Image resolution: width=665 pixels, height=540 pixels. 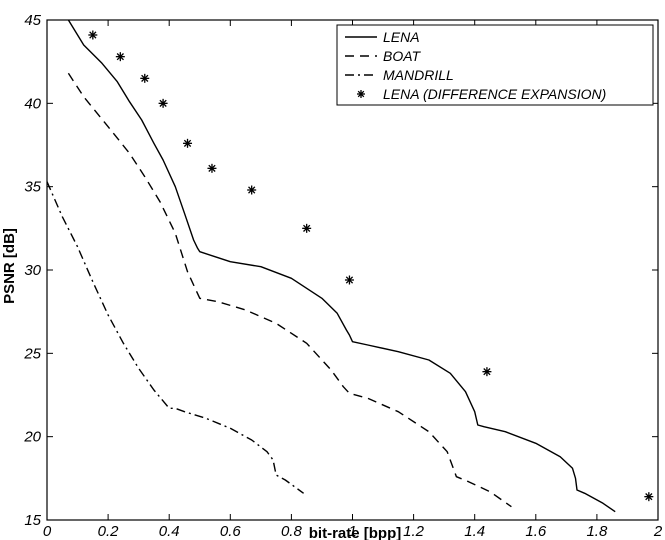 I want to click on y-tick-label: 35, so click(x=32, y=187).